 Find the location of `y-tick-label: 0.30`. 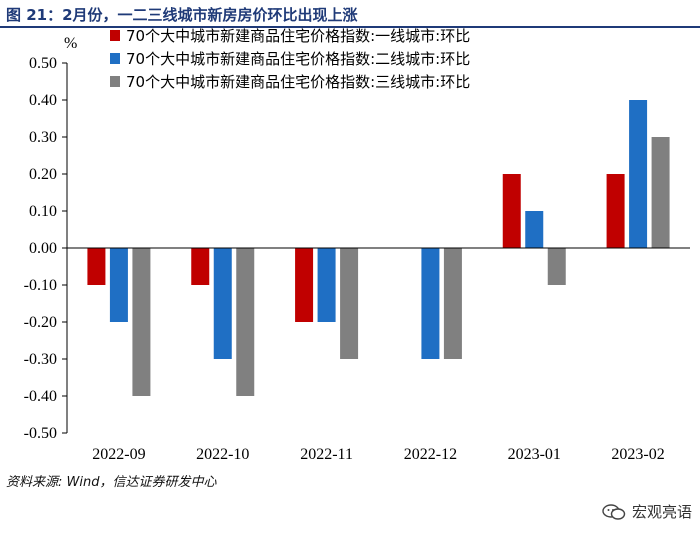

y-tick-label: 0.30 is located at coordinates (43, 137).